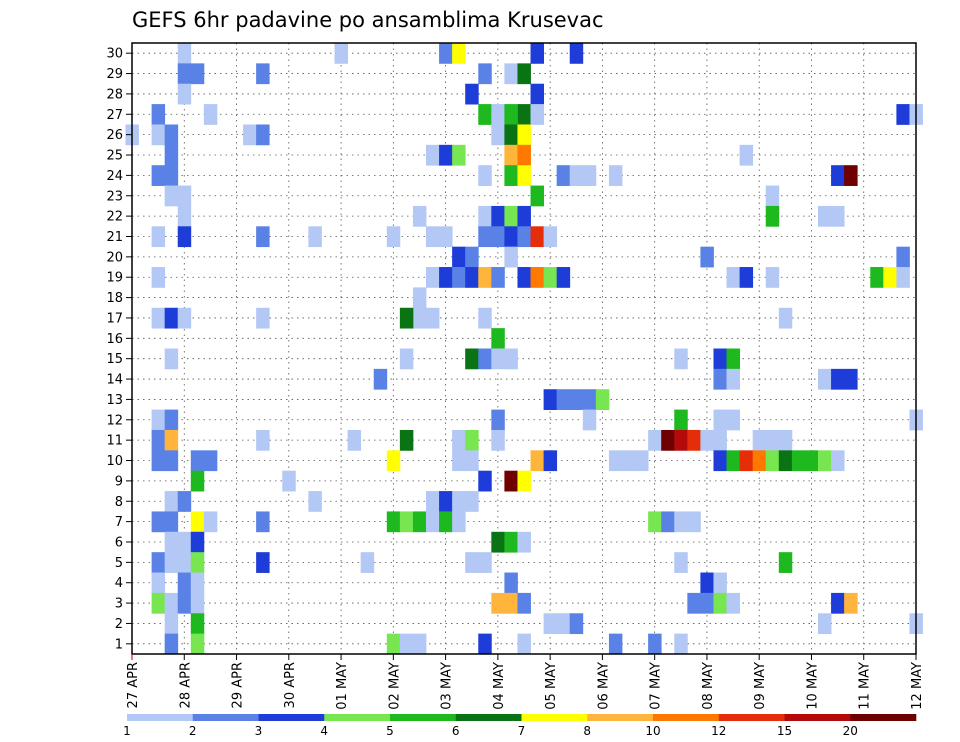  Describe the element at coordinates (114, 176) in the screenshot. I see `y-tick-label: 24` at that location.